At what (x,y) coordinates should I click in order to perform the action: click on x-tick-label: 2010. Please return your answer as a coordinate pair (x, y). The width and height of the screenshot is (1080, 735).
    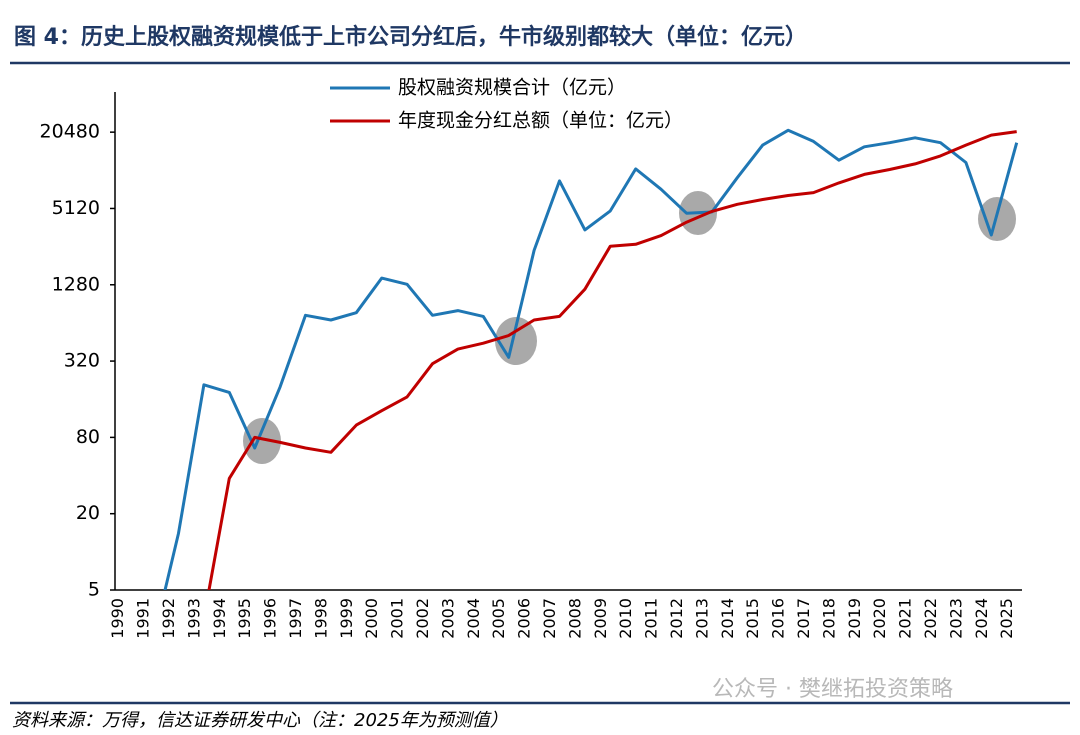
    Looking at the image, I should click on (625, 618).